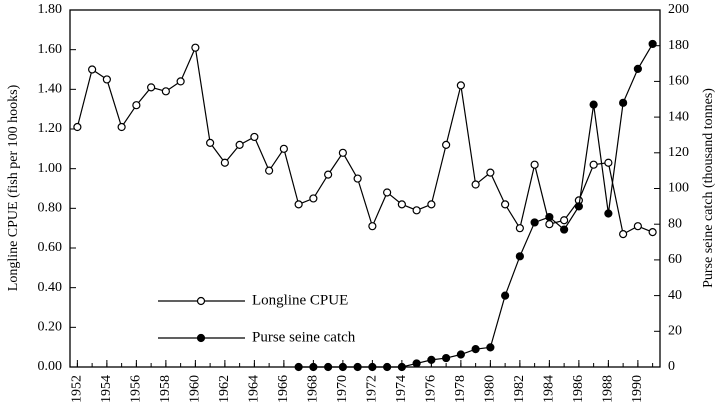 This screenshot has width=723, height=413. Describe the element at coordinates (675, 331) in the screenshot. I see `y2-tick-label: 20` at that location.